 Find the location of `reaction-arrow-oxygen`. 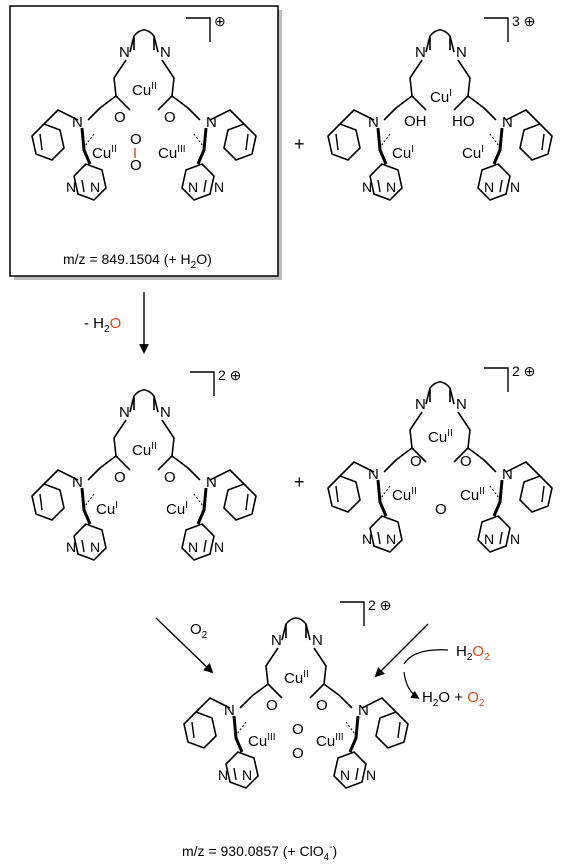

reaction-arrow-oxygen is located at coordinates (184, 645).